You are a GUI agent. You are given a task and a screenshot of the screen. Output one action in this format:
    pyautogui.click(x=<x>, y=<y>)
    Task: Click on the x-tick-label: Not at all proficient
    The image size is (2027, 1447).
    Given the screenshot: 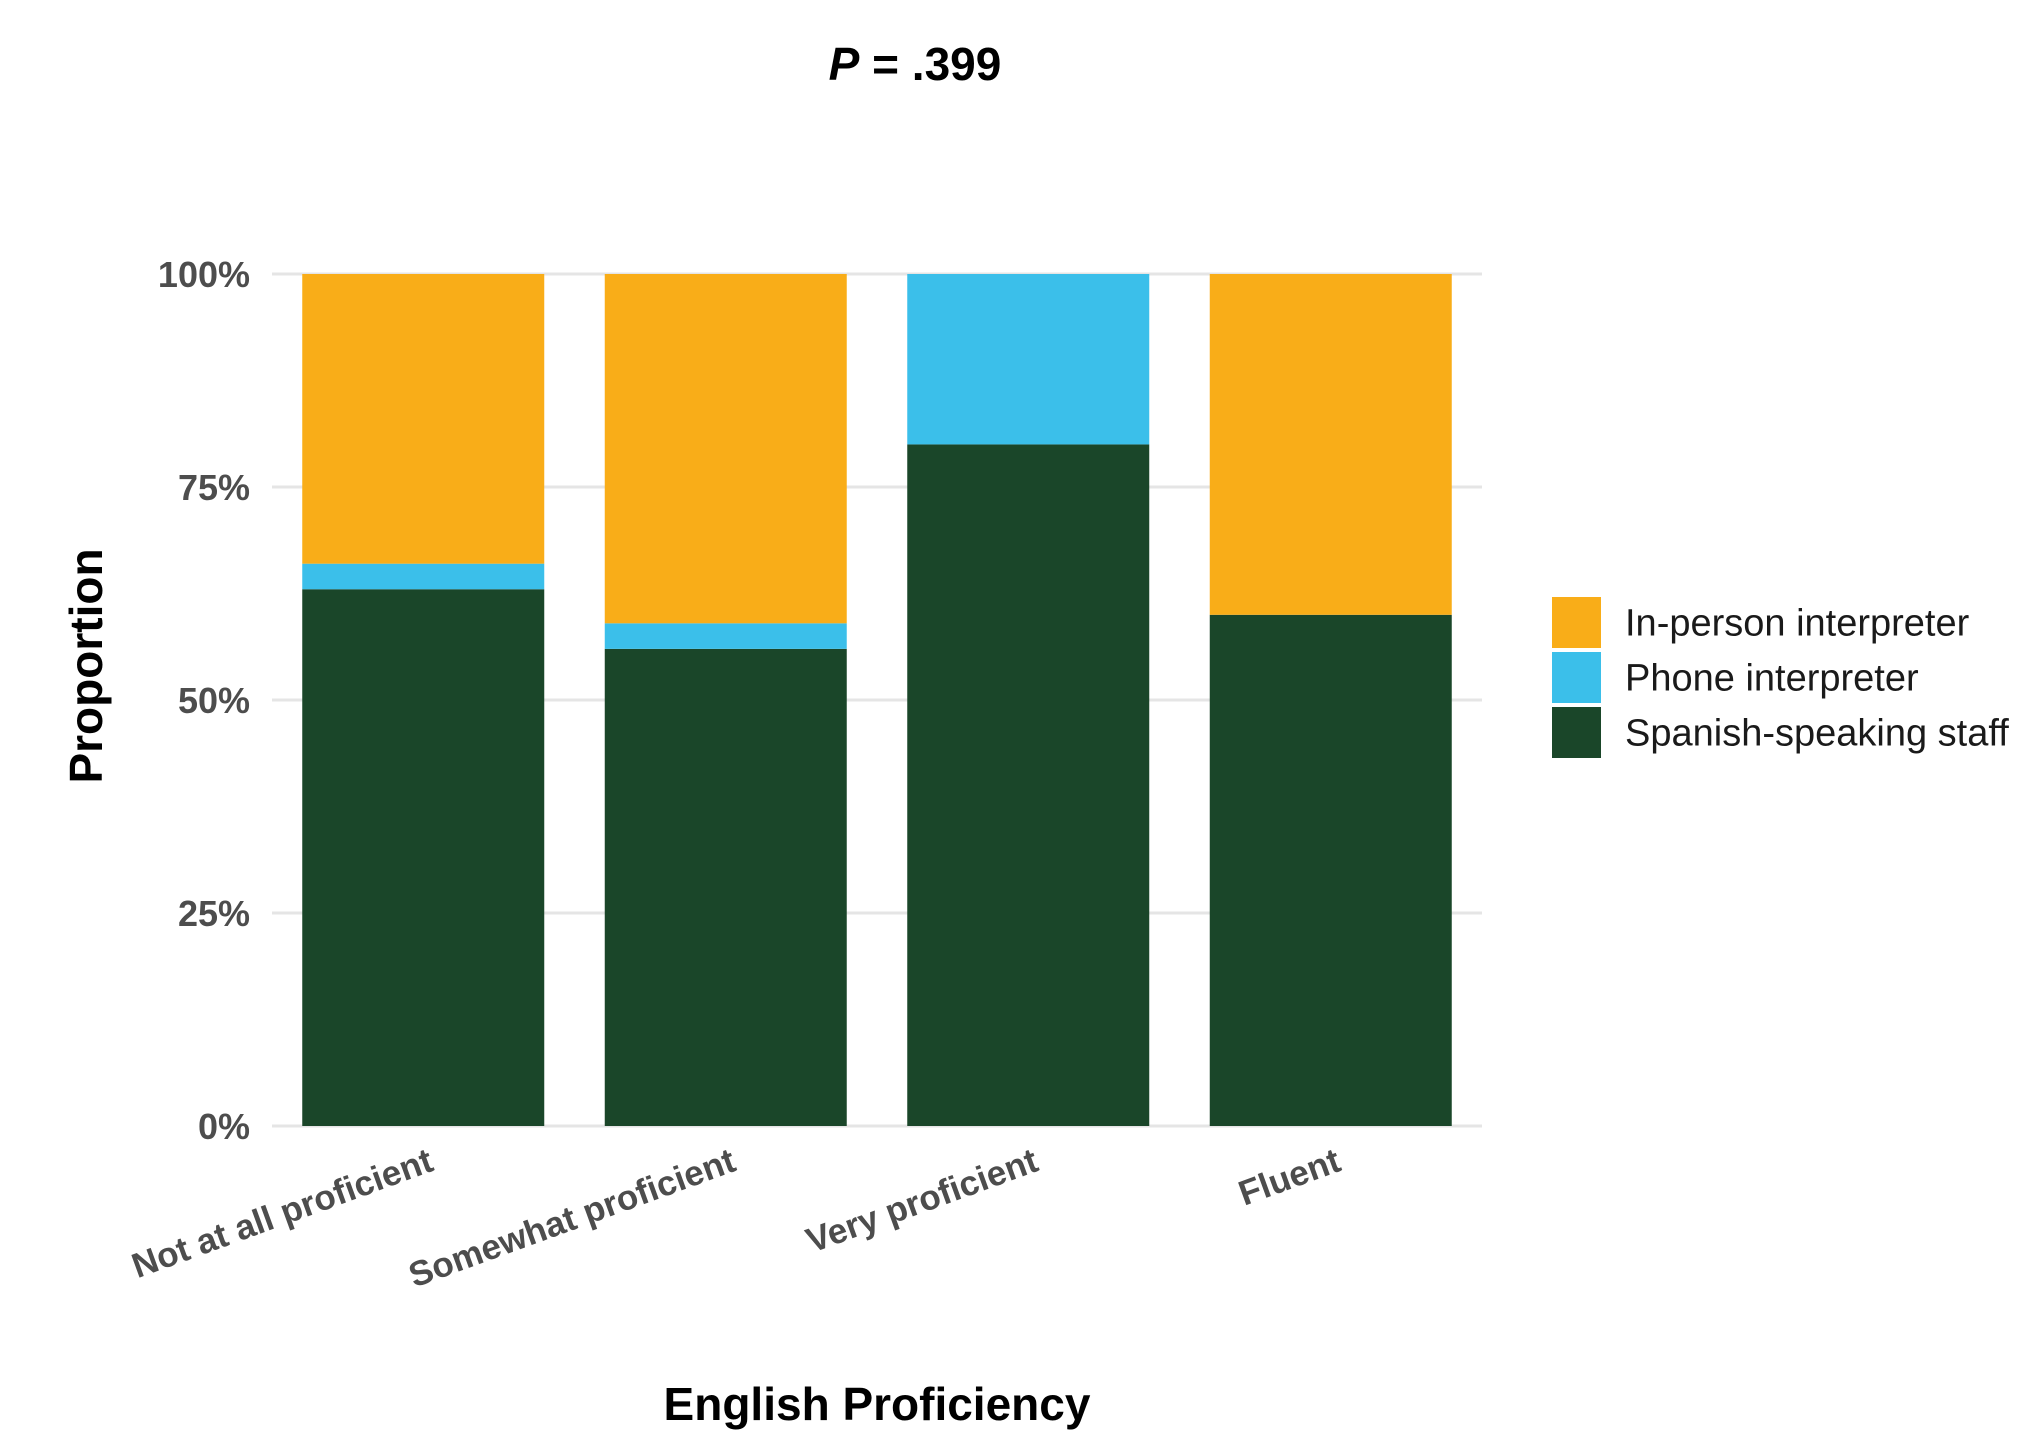 What is the action you would take?
    pyautogui.click(x=283, y=1213)
    